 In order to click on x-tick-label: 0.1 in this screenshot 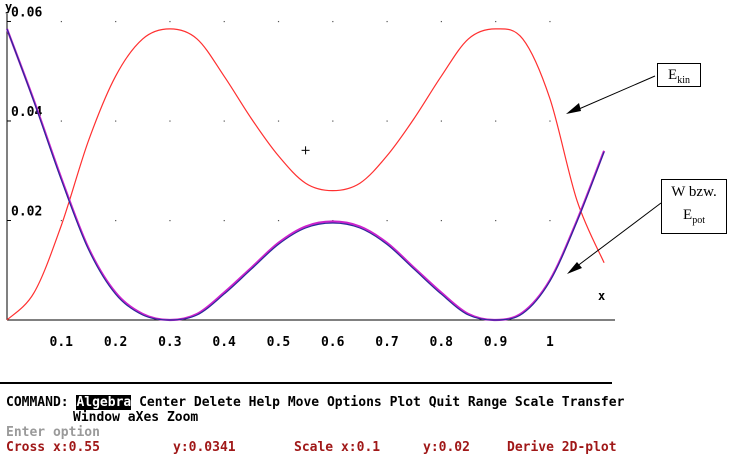, I will do `click(62, 342)`.